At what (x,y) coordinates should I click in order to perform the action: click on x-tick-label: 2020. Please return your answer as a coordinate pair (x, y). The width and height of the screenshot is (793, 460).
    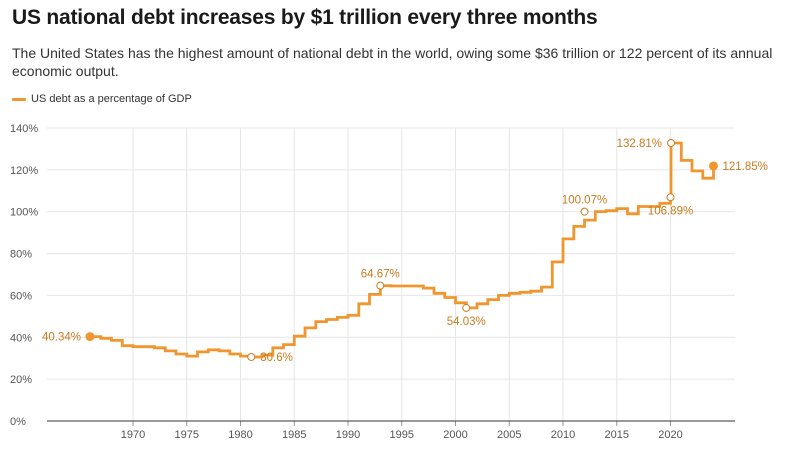
    Looking at the image, I should click on (670, 435).